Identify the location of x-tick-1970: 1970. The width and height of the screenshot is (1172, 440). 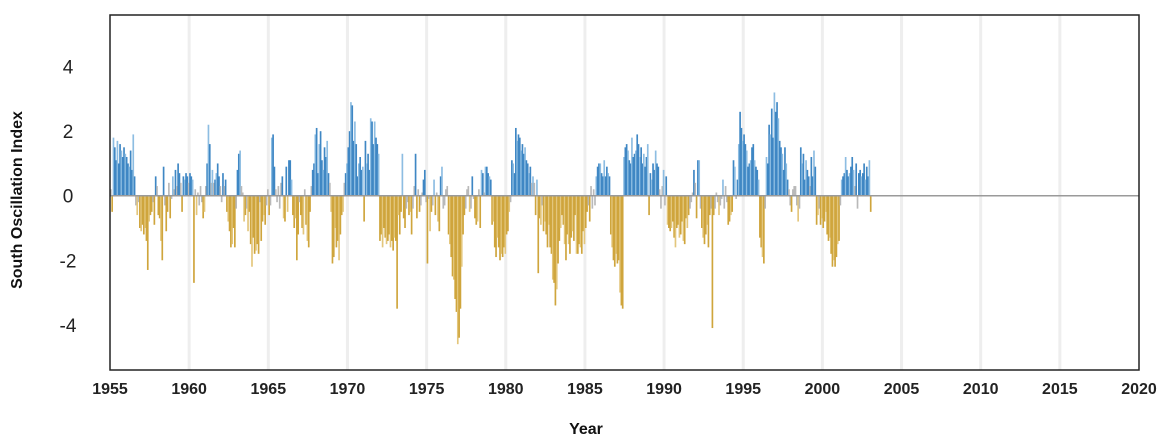
(348, 389).